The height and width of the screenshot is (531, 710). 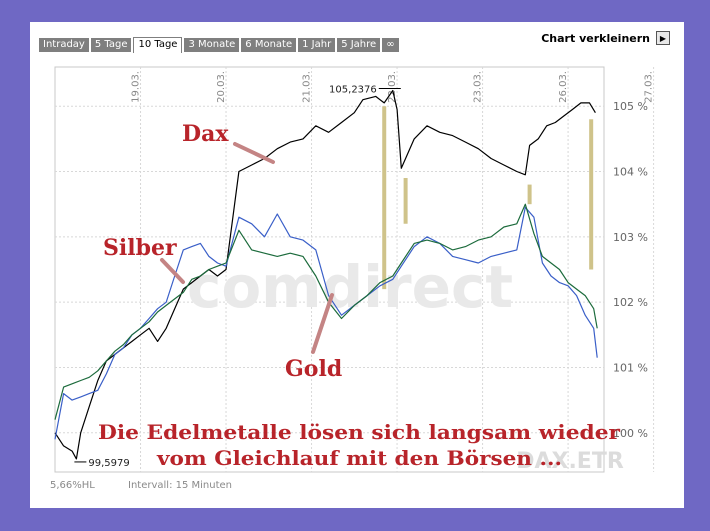 I want to click on gold-arrow, so click(x=322, y=323).